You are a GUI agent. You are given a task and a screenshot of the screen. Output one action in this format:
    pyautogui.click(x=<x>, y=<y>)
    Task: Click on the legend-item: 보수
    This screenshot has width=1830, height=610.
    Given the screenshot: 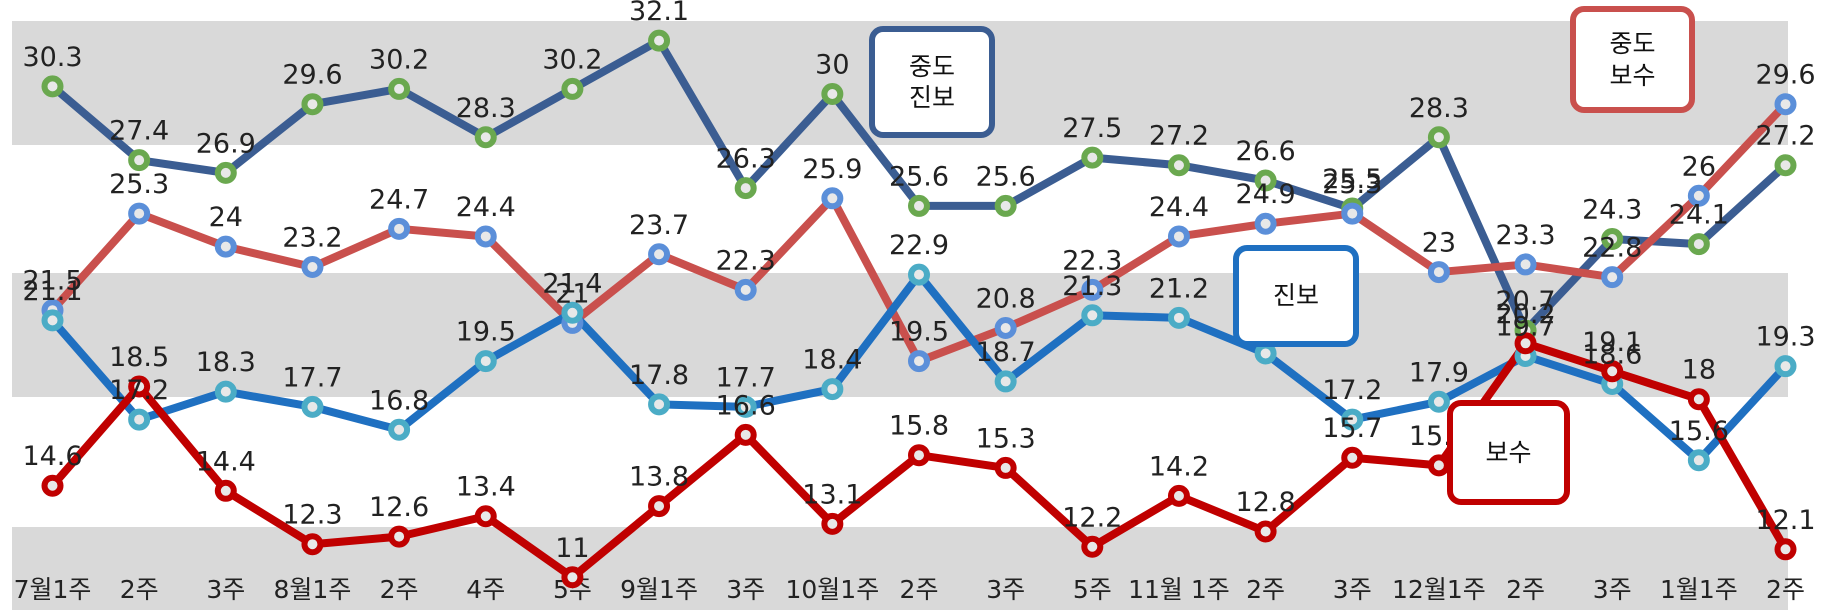 What is the action you would take?
    pyautogui.click(x=1508, y=452)
    